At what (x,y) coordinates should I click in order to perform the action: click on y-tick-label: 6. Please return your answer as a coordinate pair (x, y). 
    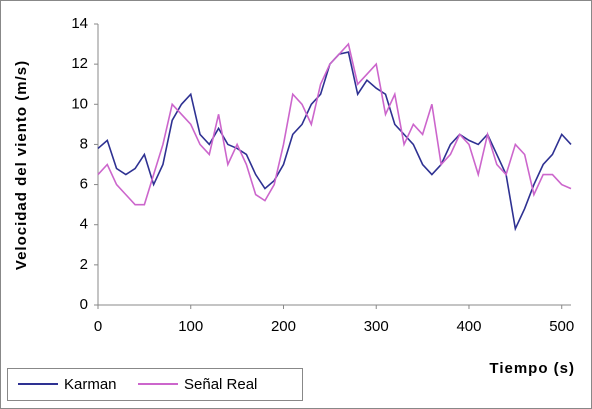
    Looking at the image, I should click on (84, 184).